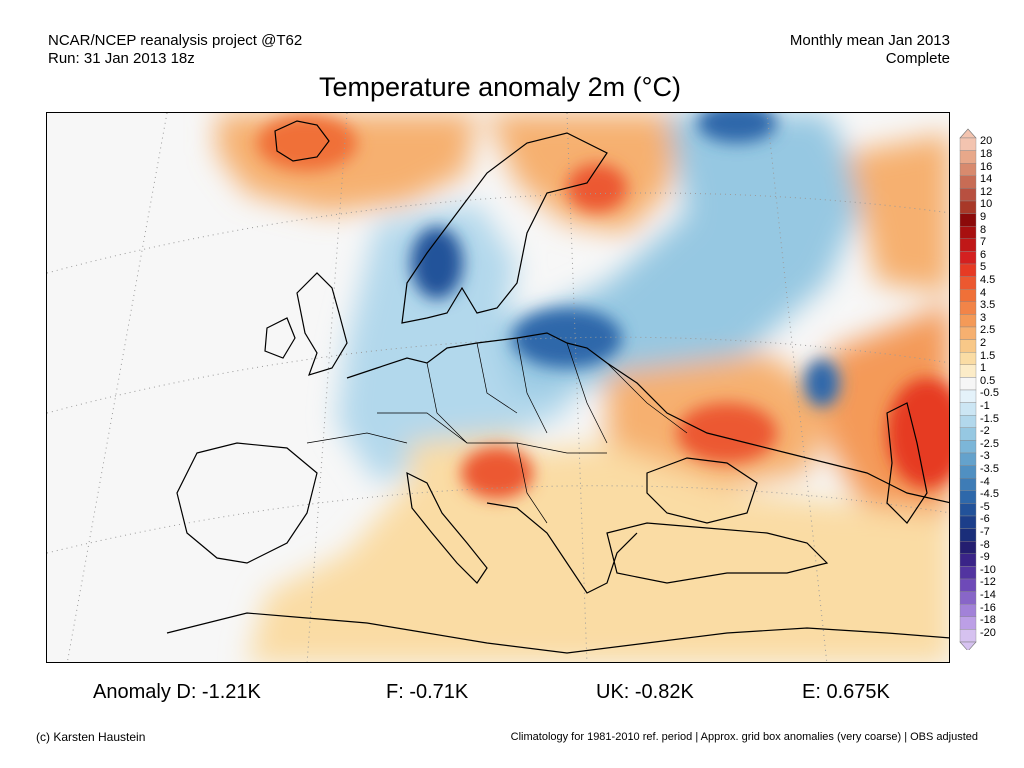  What do you see at coordinates (968, 645) in the screenshot?
I see `legend-bottom-arrow` at bounding box center [968, 645].